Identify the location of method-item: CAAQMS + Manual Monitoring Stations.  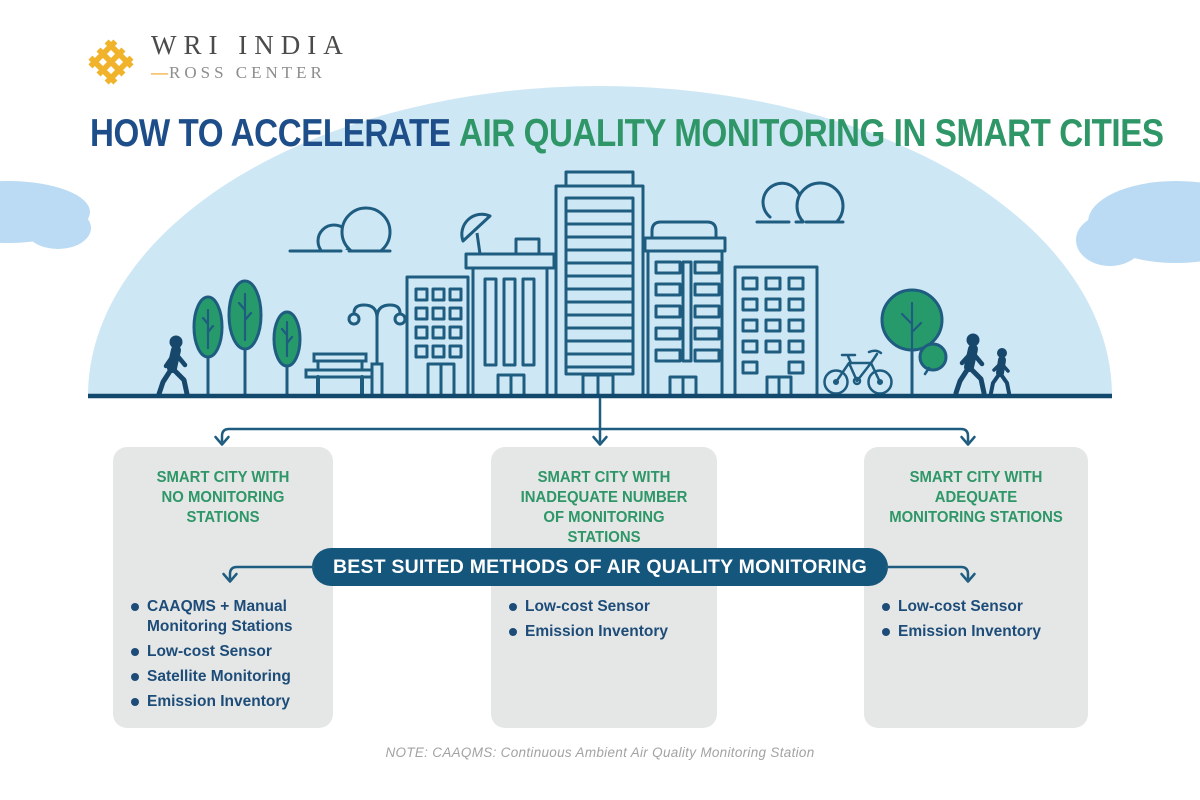
(230, 617).